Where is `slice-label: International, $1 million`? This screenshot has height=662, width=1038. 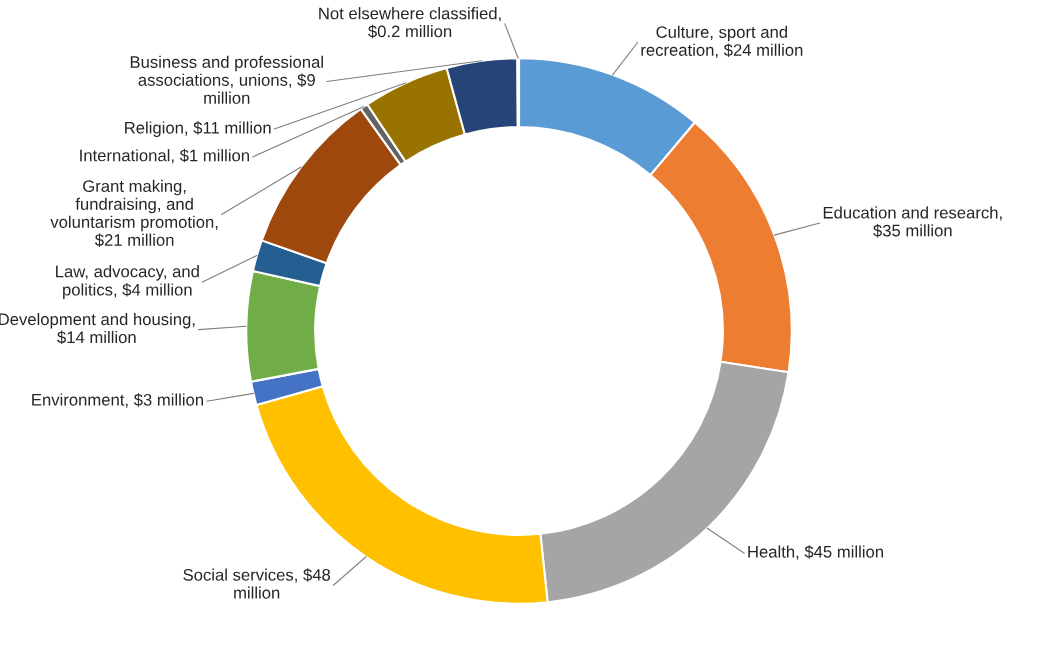 slice-label: International, $1 million is located at coordinates (164, 156).